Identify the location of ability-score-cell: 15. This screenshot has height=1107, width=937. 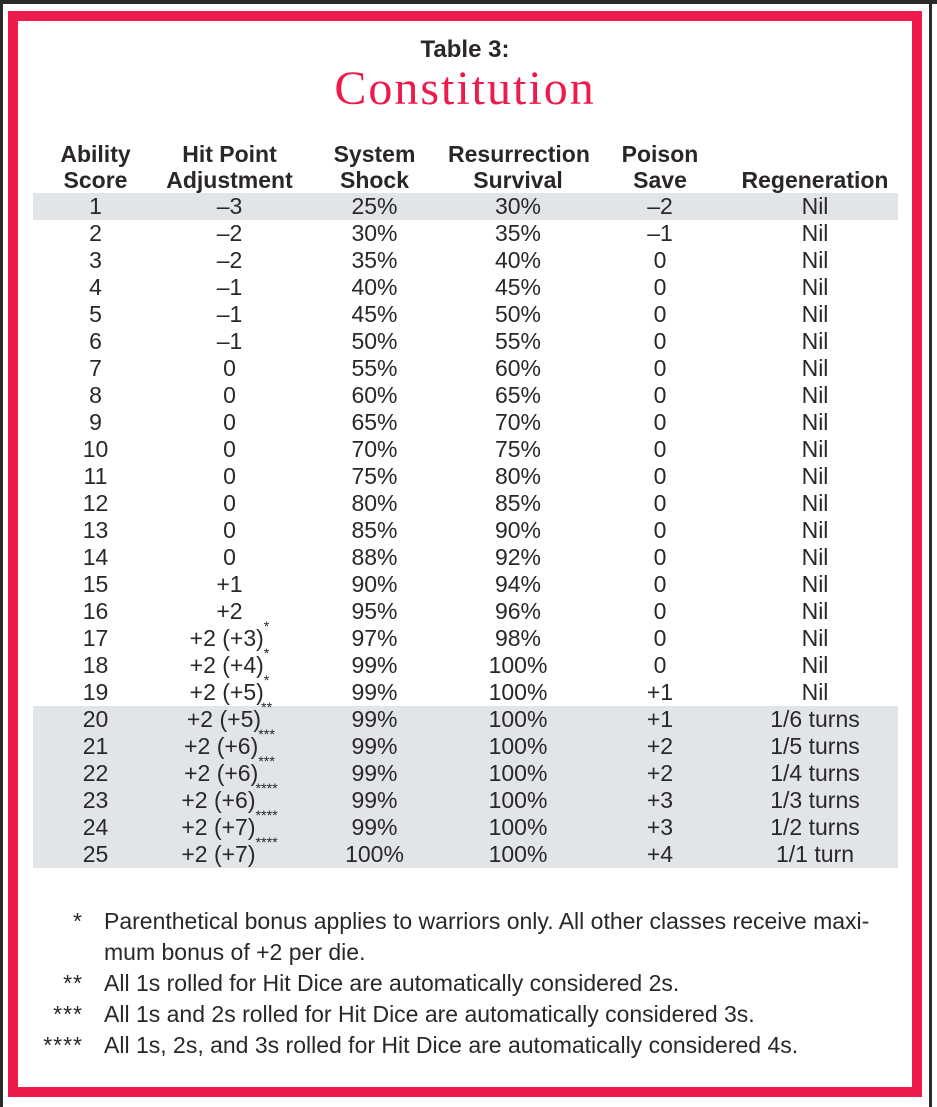
(95, 584).